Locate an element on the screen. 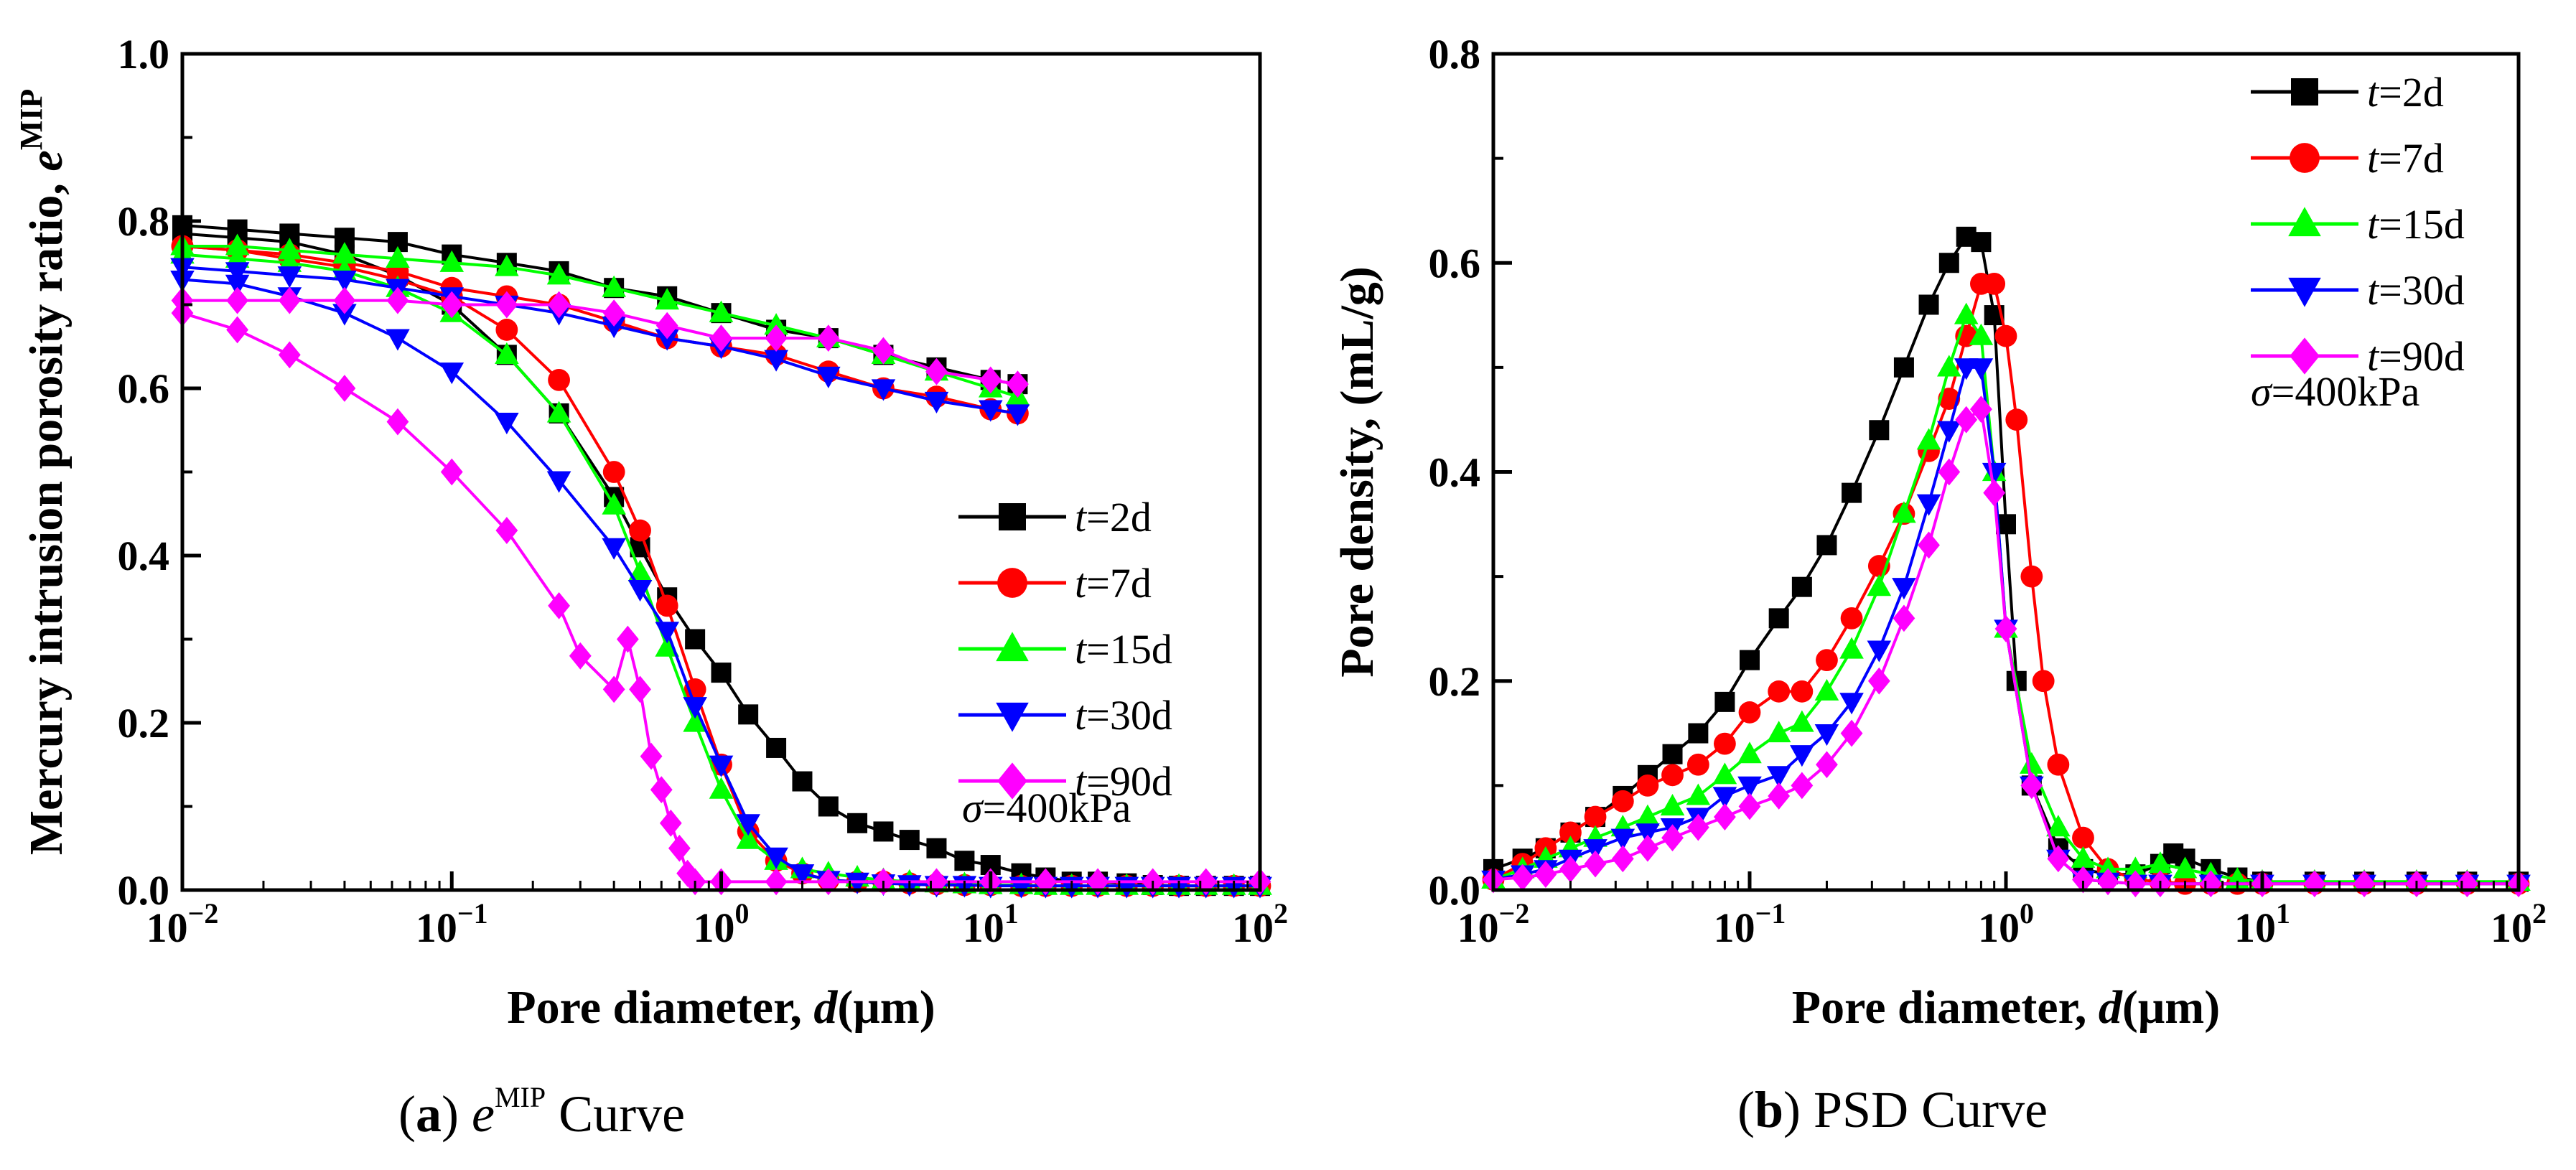  x-tick-exp: 2 is located at coordinates (2539, 913).